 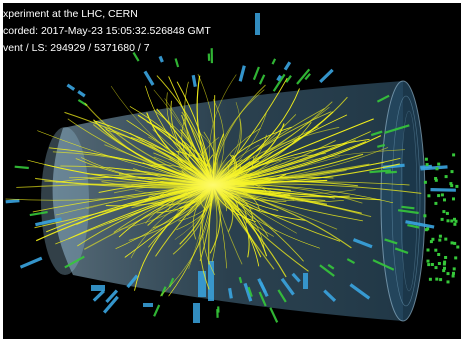 I want to click on muon-hits, so click(x=441, y=218).